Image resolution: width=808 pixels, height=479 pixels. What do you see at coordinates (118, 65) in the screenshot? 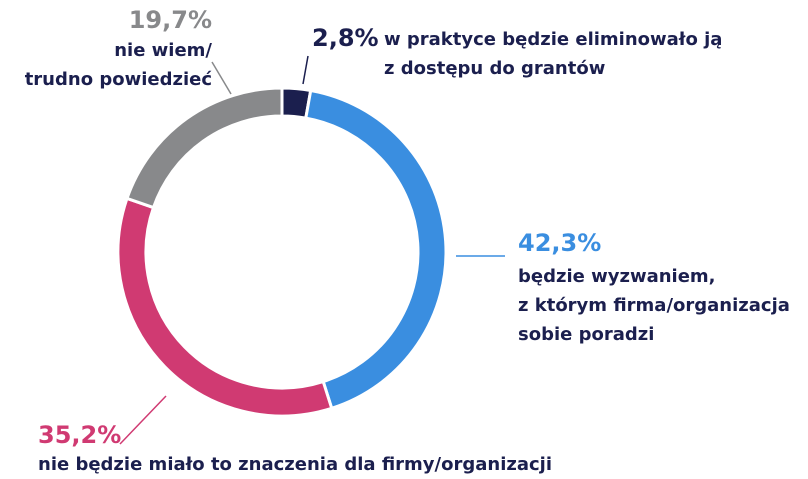
I see `category-label: nie wiem/ trudno powiedzieć` at bounding box center [118, 65].